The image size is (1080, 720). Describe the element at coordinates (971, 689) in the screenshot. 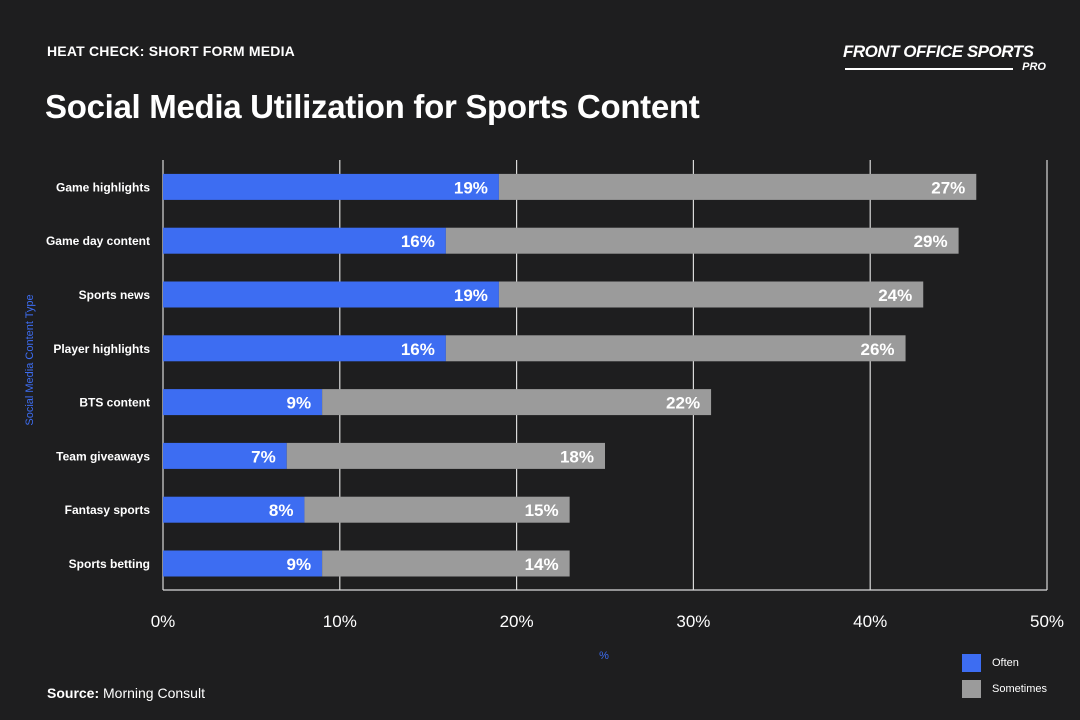

I see `legend-swatch-sometimes` at that location.